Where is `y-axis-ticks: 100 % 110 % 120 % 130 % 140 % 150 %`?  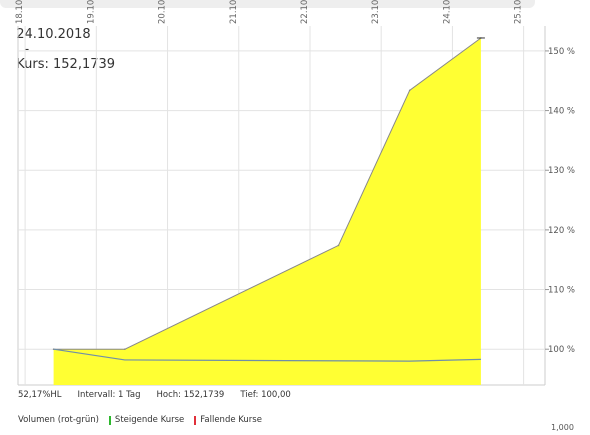
y-axis-ticks: 100 % 110 % 120 % 130 % 140 % 150 % is located at coordinates (561, 201).